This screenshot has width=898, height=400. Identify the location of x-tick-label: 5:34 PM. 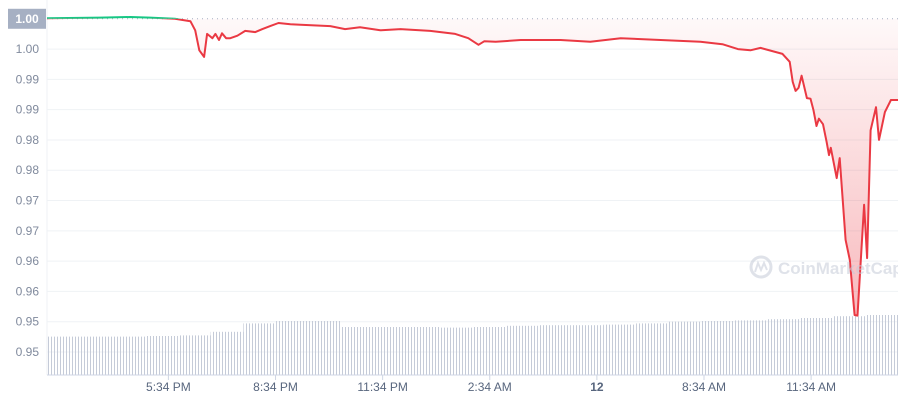
(168, 387).